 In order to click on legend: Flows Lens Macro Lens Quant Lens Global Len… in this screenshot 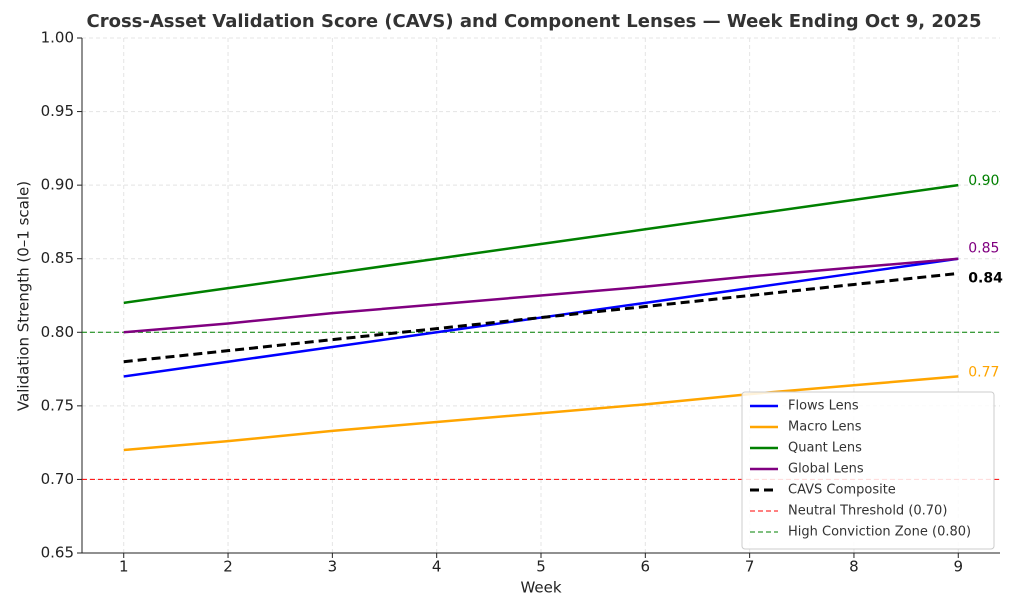, I will do `click(868, 470)`.